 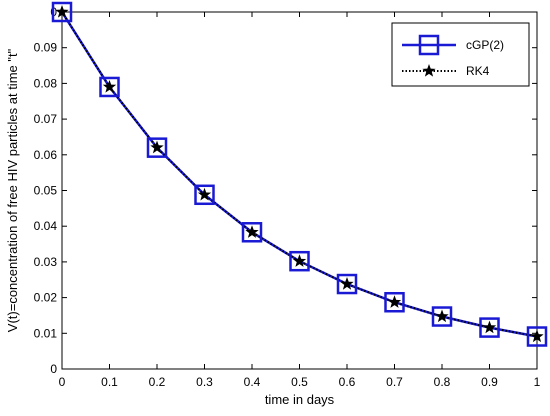 What do you see at coordinates (489, 382) in the screenshot?
I see `x-tick-label: 0.9` at bounding box center [489, 382].